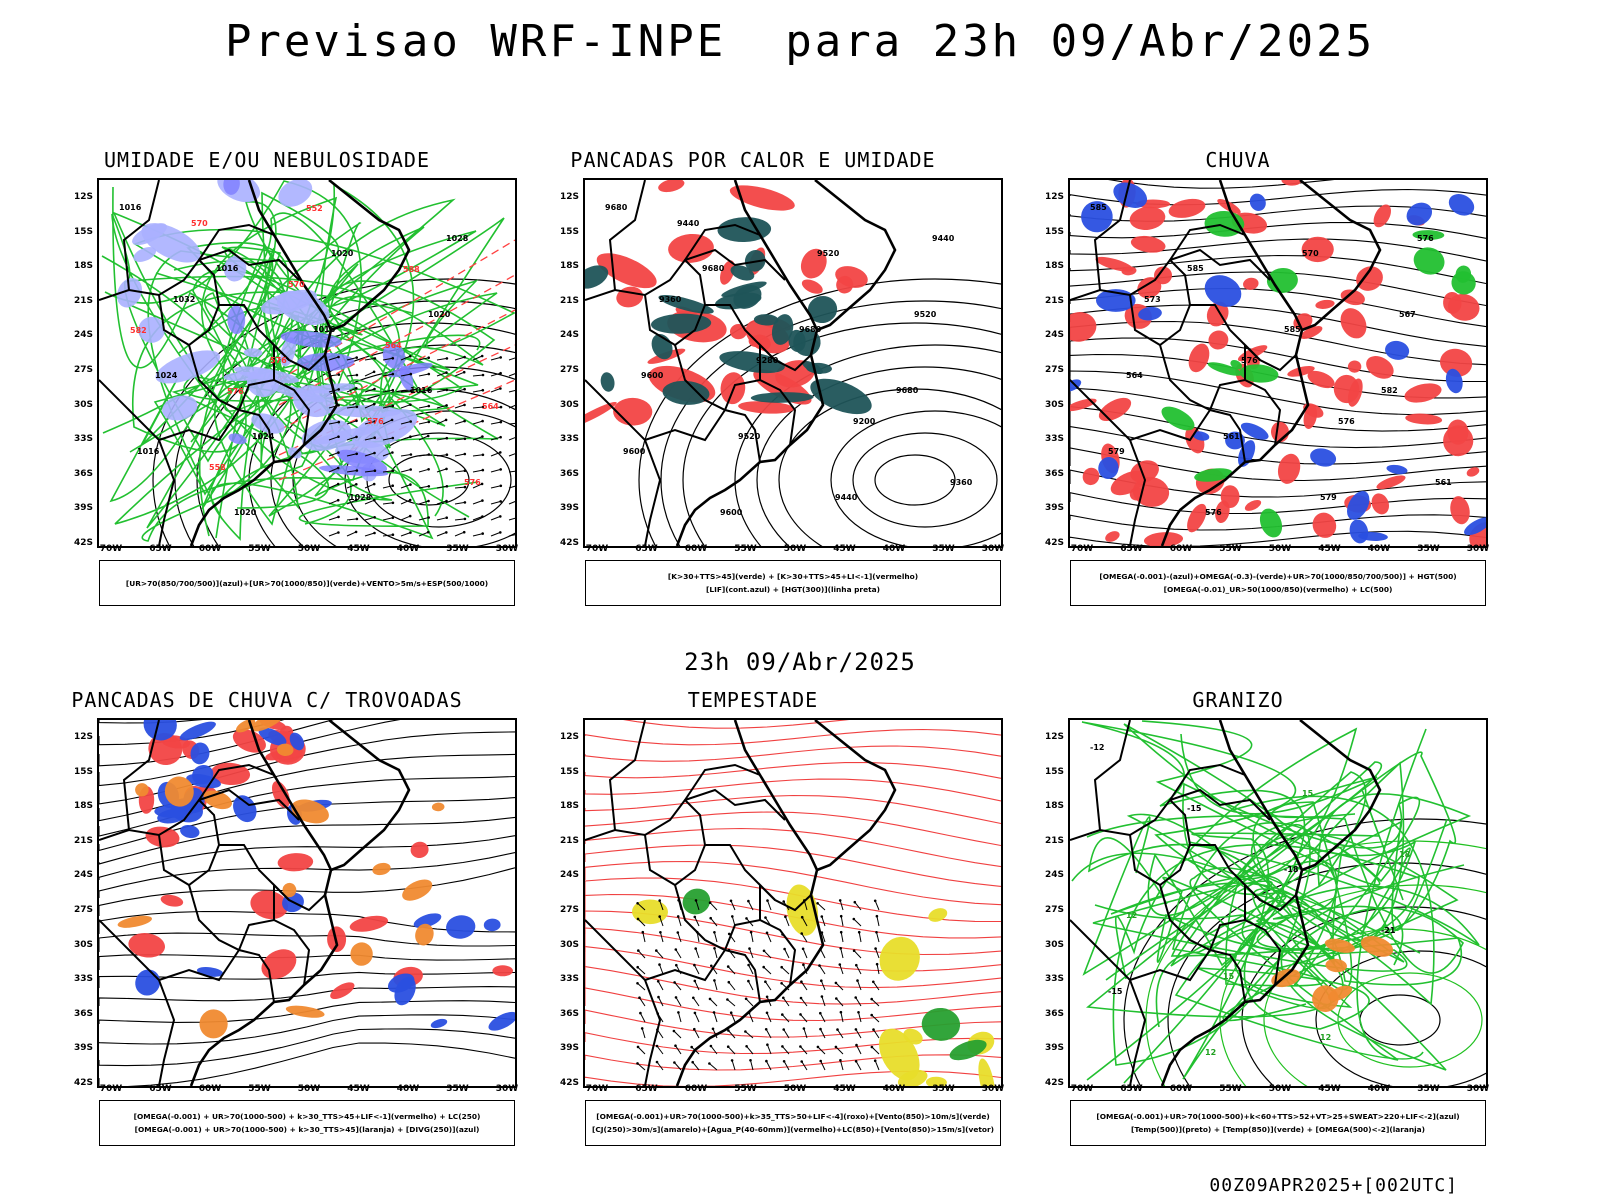 Image resolution: width=1600 pixels, height=1200 pixels. Describe the element at coordinates (1292, 329) in the screenshot. I see `contour-label: 585` at that location.